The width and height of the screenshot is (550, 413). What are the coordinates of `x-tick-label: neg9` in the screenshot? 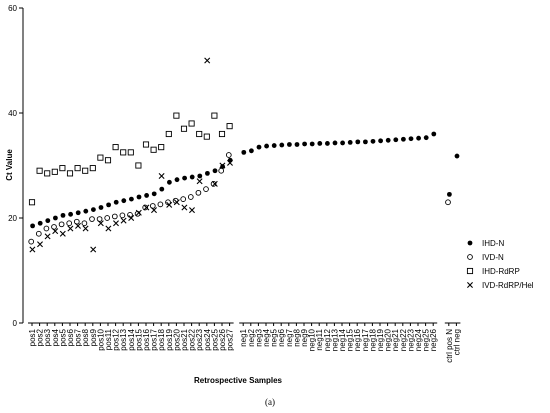 It's located at (304, 337).